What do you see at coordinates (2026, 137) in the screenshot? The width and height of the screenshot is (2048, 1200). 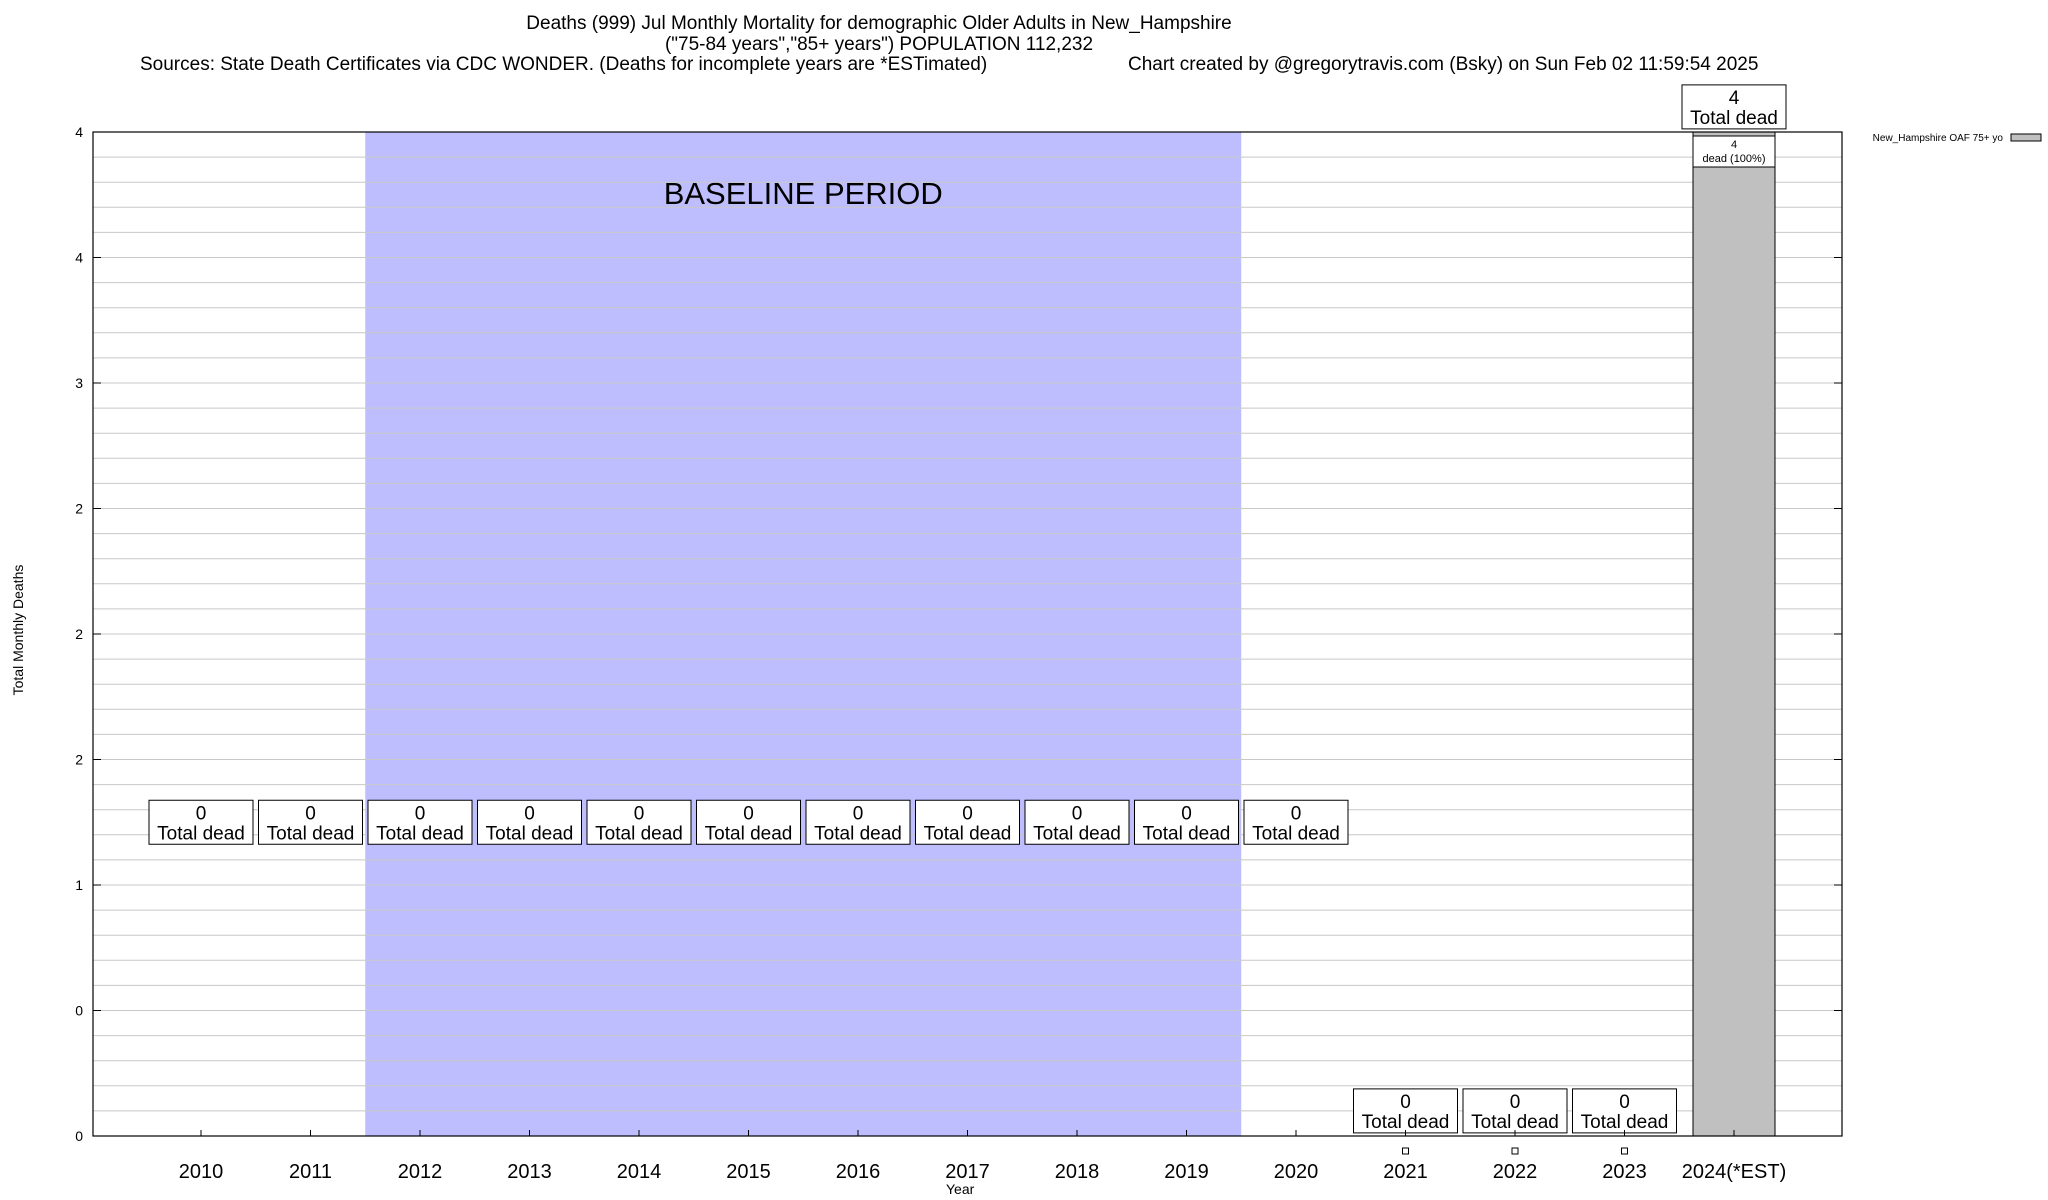 I see `legend-swatch` at bounding box center [2026, 137].